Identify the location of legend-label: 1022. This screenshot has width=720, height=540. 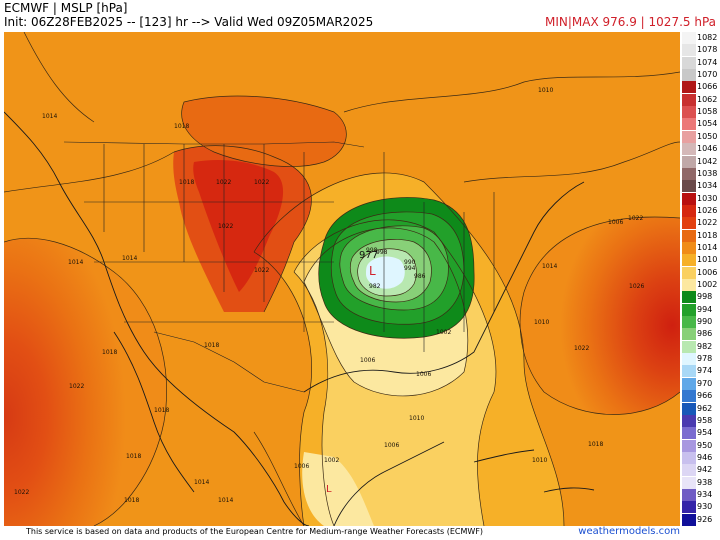
(707, 223).